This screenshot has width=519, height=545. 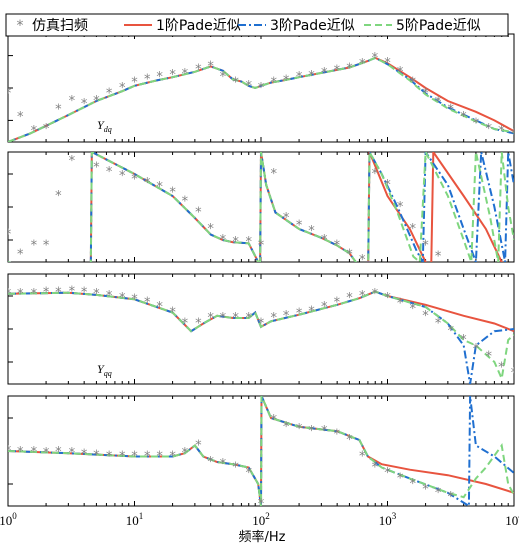 I want to click on legend-label: 仿真扫频, so click(x=60, y=26).